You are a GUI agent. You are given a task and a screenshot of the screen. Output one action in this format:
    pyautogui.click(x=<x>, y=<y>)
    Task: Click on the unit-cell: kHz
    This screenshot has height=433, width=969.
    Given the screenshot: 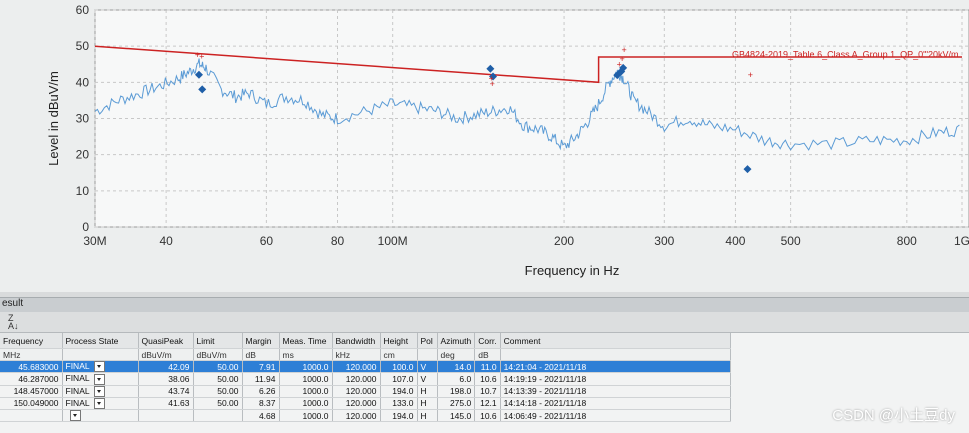 What is the action you would take?
    pyautogui.click(x=356, y=354)
    